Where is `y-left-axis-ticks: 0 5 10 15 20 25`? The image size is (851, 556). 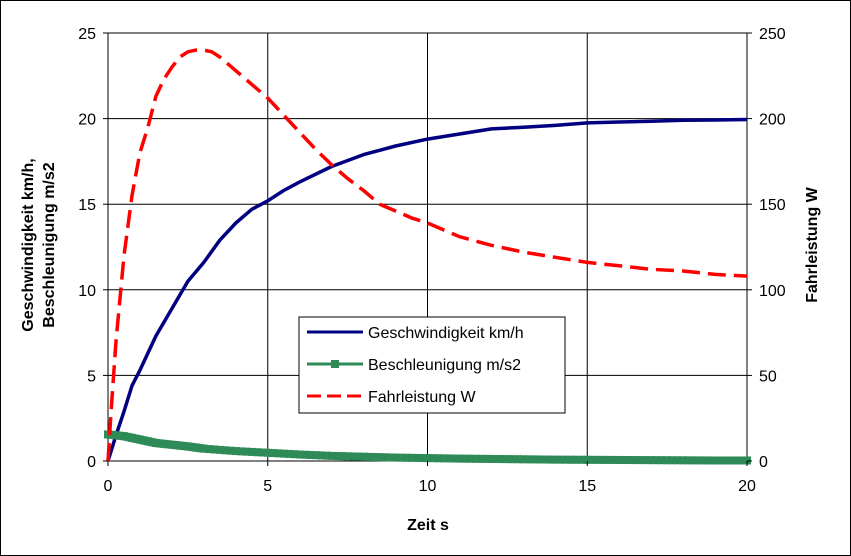
y-left-axis-ticks: 0 5 10 15 20 25 is located at coordinates (93, 248).